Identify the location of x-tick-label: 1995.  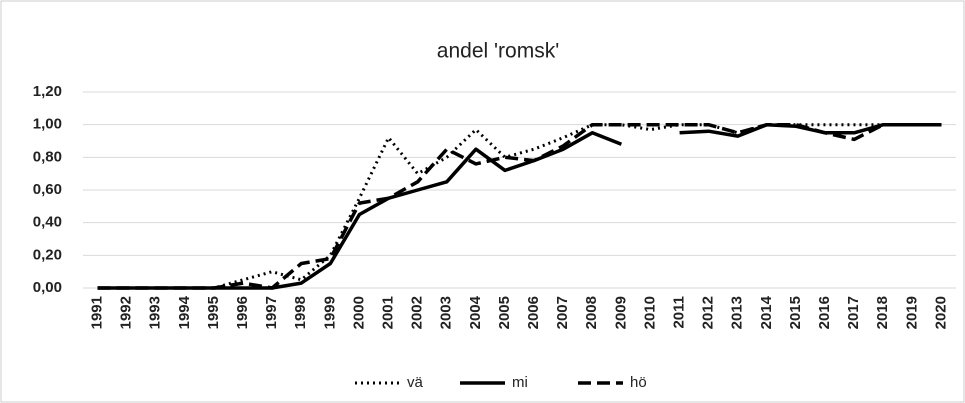
(213, 312).